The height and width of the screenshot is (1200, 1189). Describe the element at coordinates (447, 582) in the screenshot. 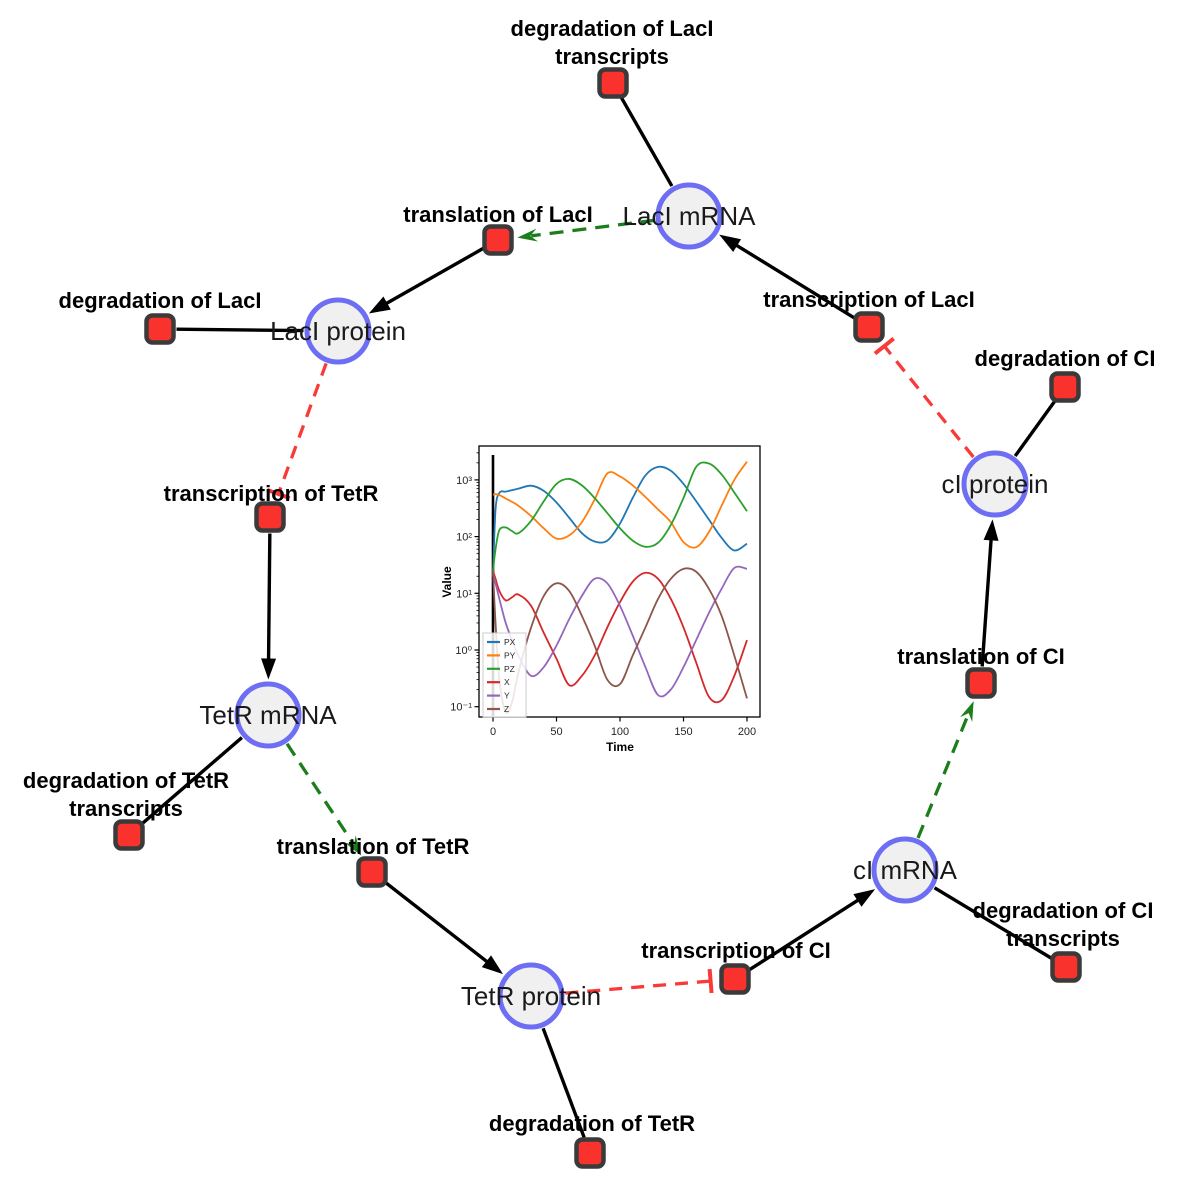

I see `chart-ylabel: Value` at that location.